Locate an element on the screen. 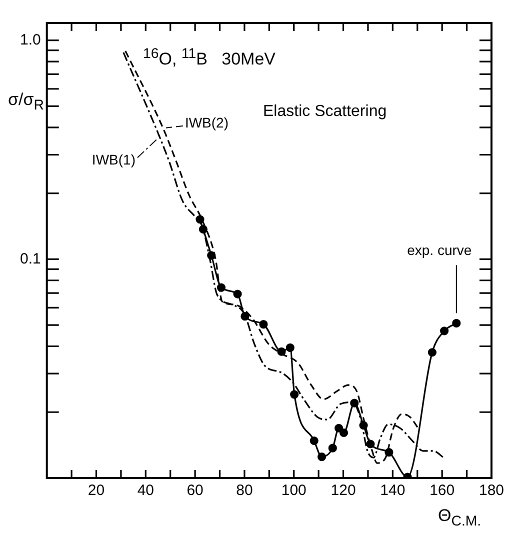  y-tick-label: 0.1 is located at coordinates (30, 259).